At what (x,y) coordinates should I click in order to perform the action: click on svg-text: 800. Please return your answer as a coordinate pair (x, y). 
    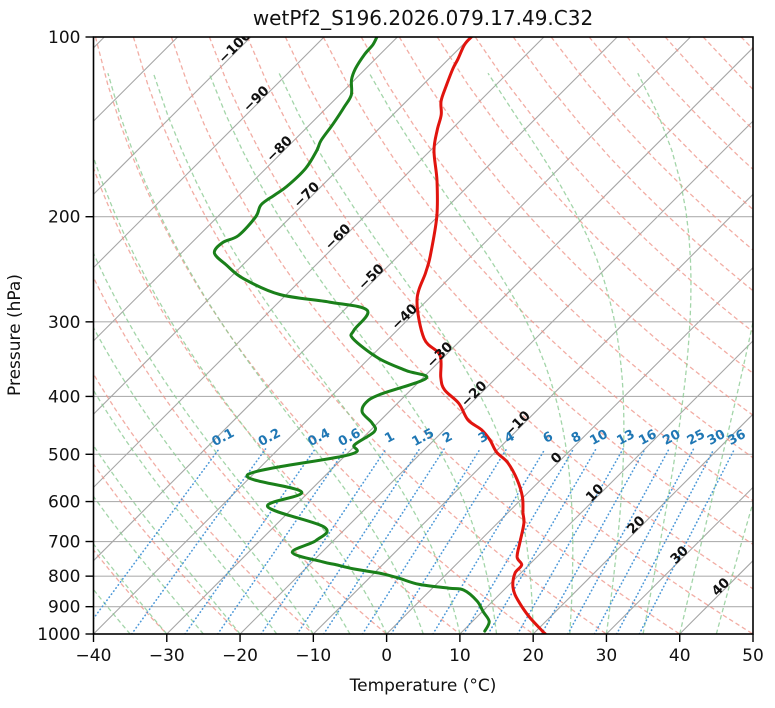
    Looking at the image, I should click on (64, 577).